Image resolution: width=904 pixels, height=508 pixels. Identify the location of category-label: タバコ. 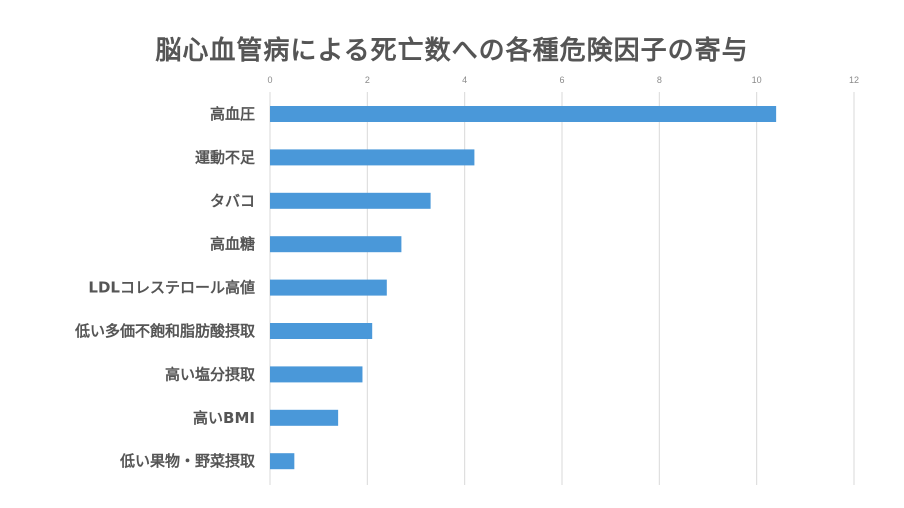
(232, 201).